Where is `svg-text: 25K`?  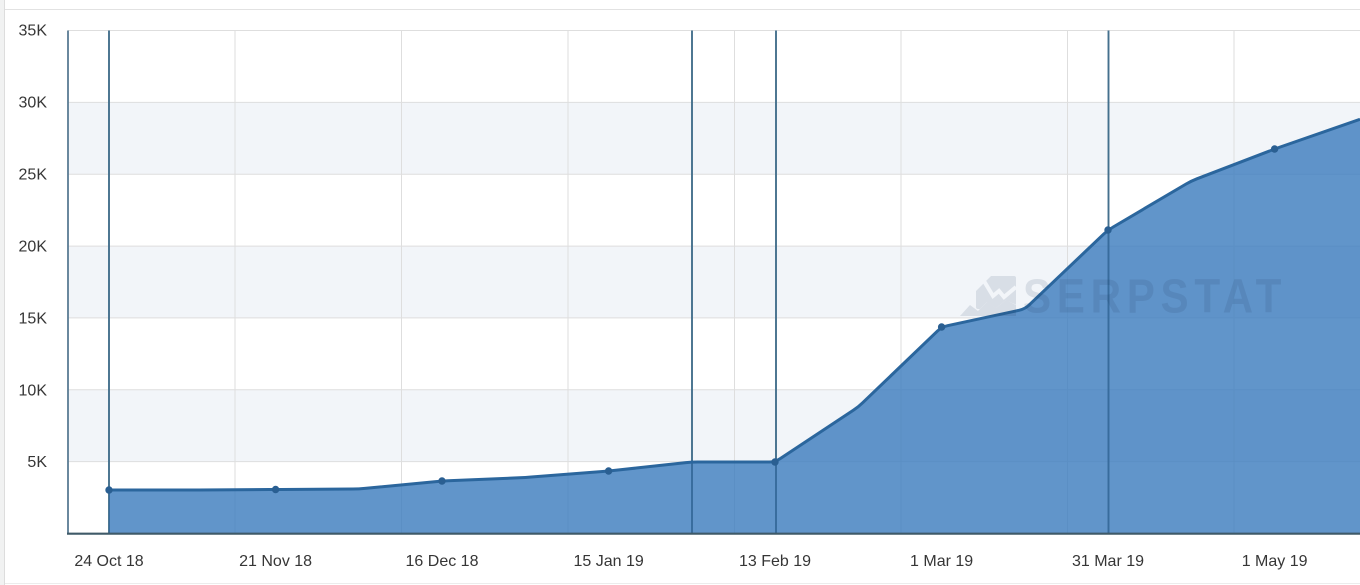 svg-text: 25K is located at coordinates (33, 175).